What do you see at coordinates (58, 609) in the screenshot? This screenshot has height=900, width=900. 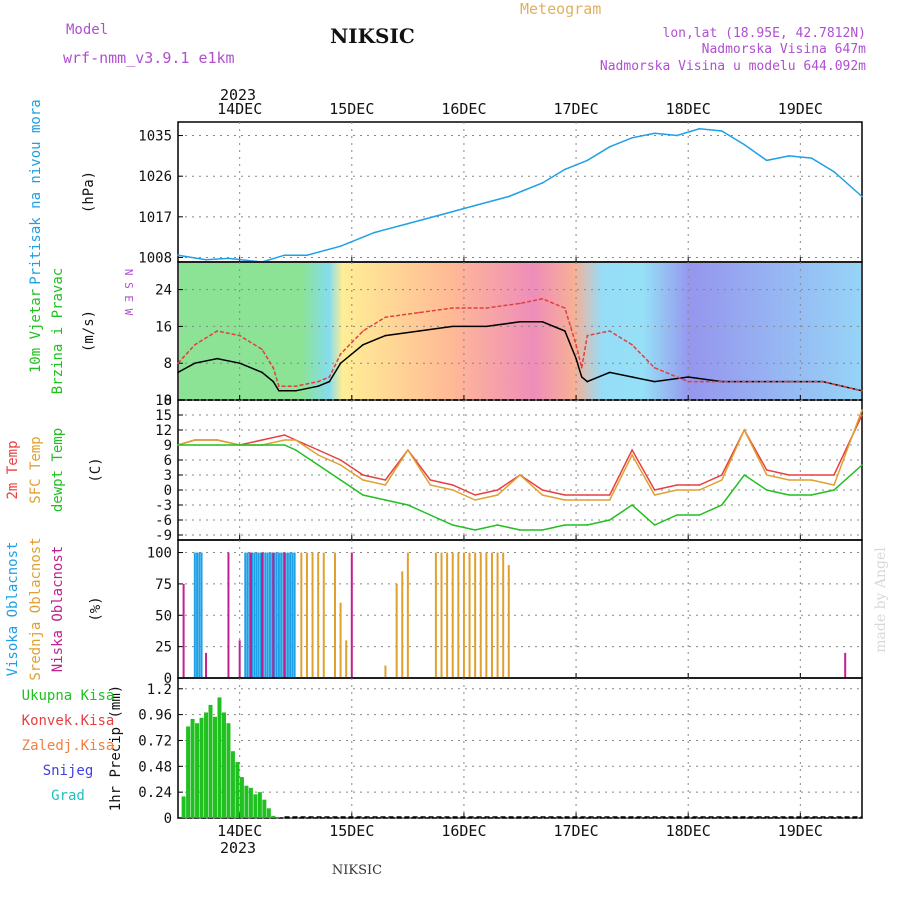 I see `y-axis-label: Niska Oblacnost` at bounding box center [58, 609].